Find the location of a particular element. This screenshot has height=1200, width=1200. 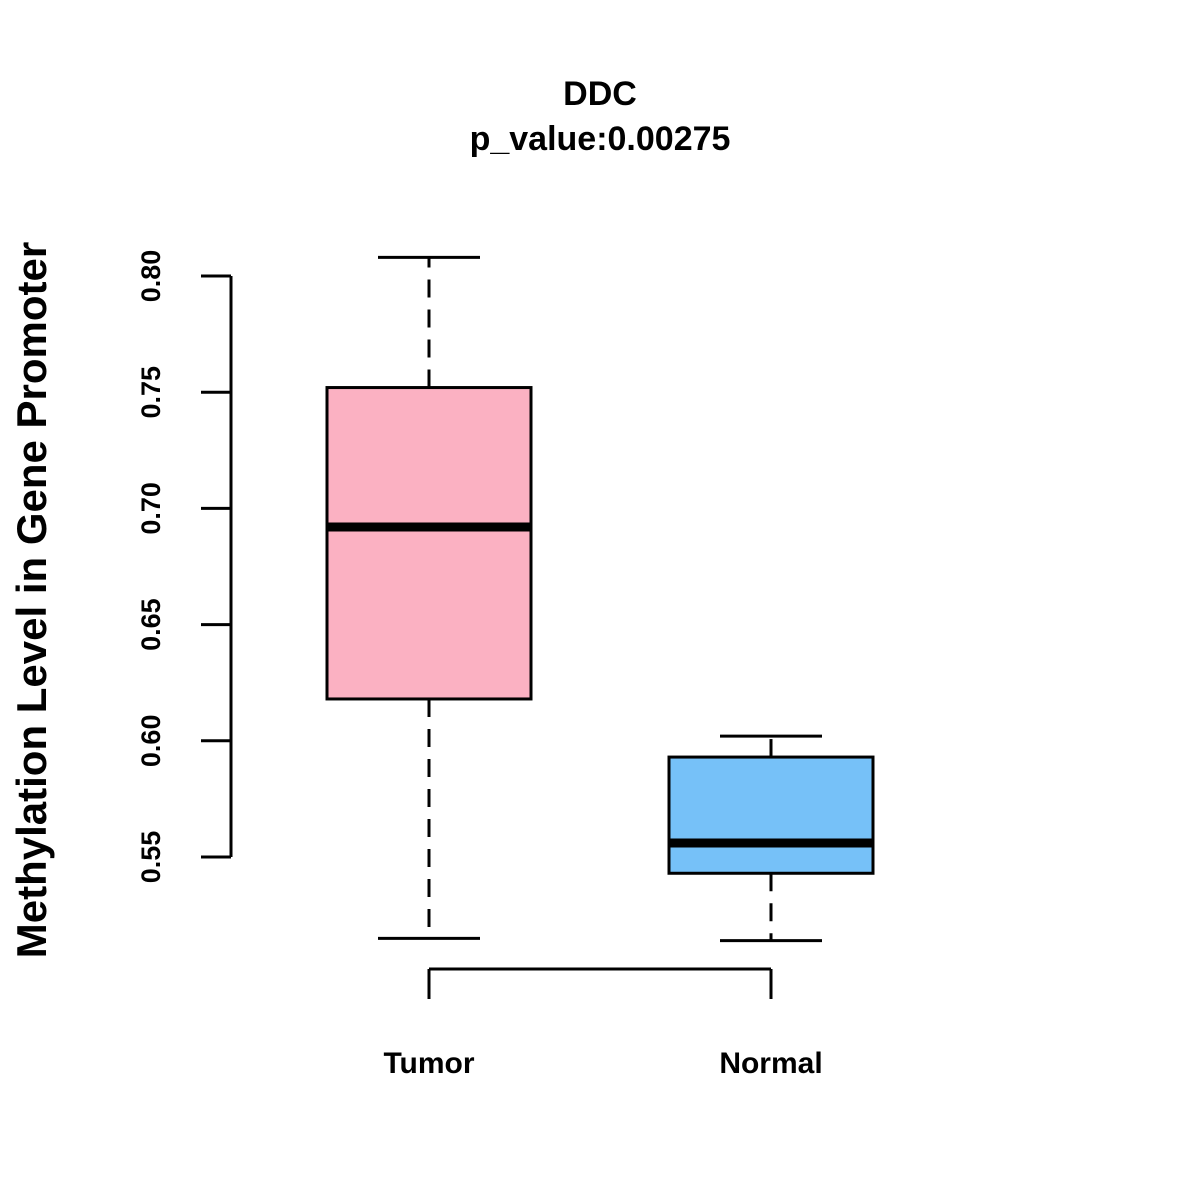

box-normal is located at coordinates (771, 838).